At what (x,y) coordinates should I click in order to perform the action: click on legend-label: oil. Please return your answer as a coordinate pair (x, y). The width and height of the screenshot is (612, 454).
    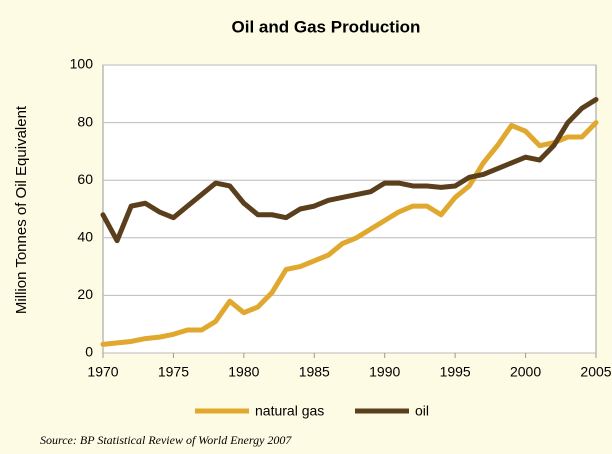
    Looking at the image, I should click on (422, 411).